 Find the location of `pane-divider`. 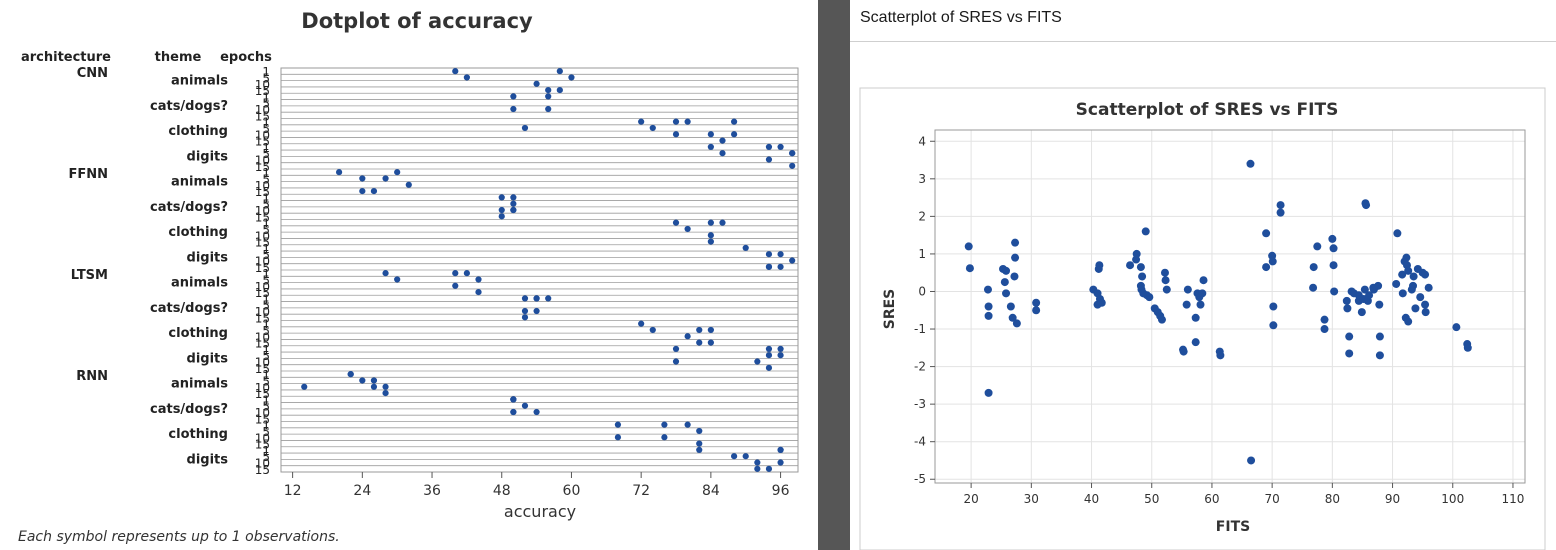

pane-divider is located at coordinates (834, 275).